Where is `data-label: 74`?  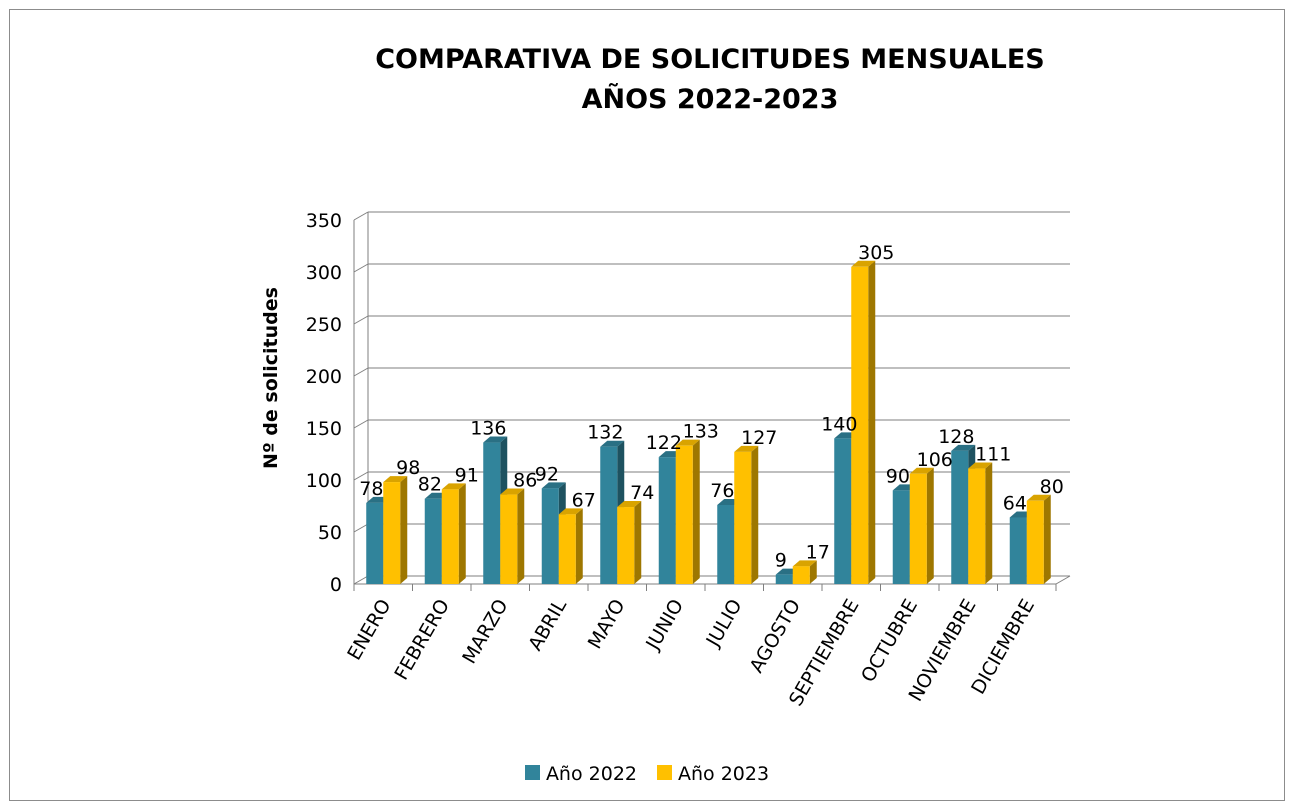 data-label: 74 is located at coordinates (642, 493).